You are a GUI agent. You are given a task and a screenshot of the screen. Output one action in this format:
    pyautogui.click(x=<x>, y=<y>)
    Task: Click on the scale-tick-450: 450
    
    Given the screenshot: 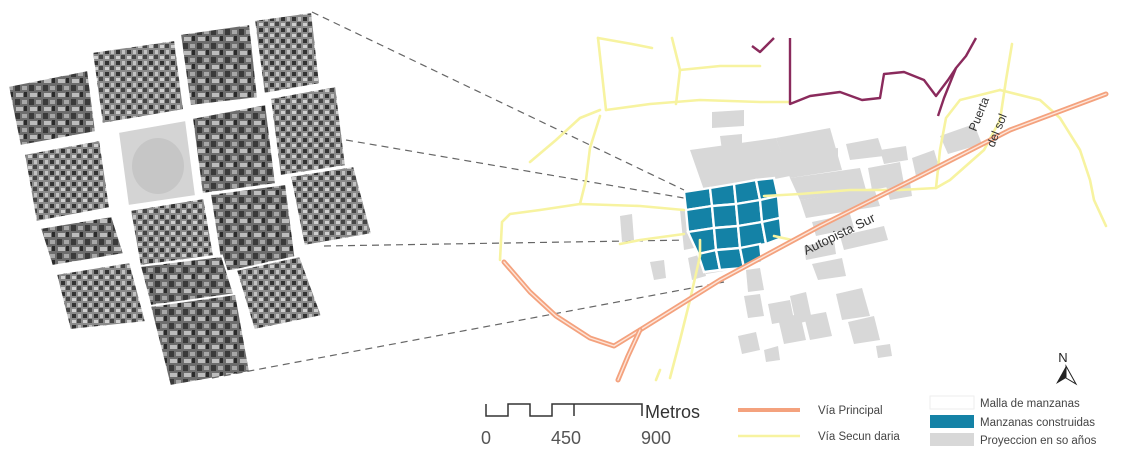 What is the action you would take?
    pyautogui.click(x=566, y=438)
    